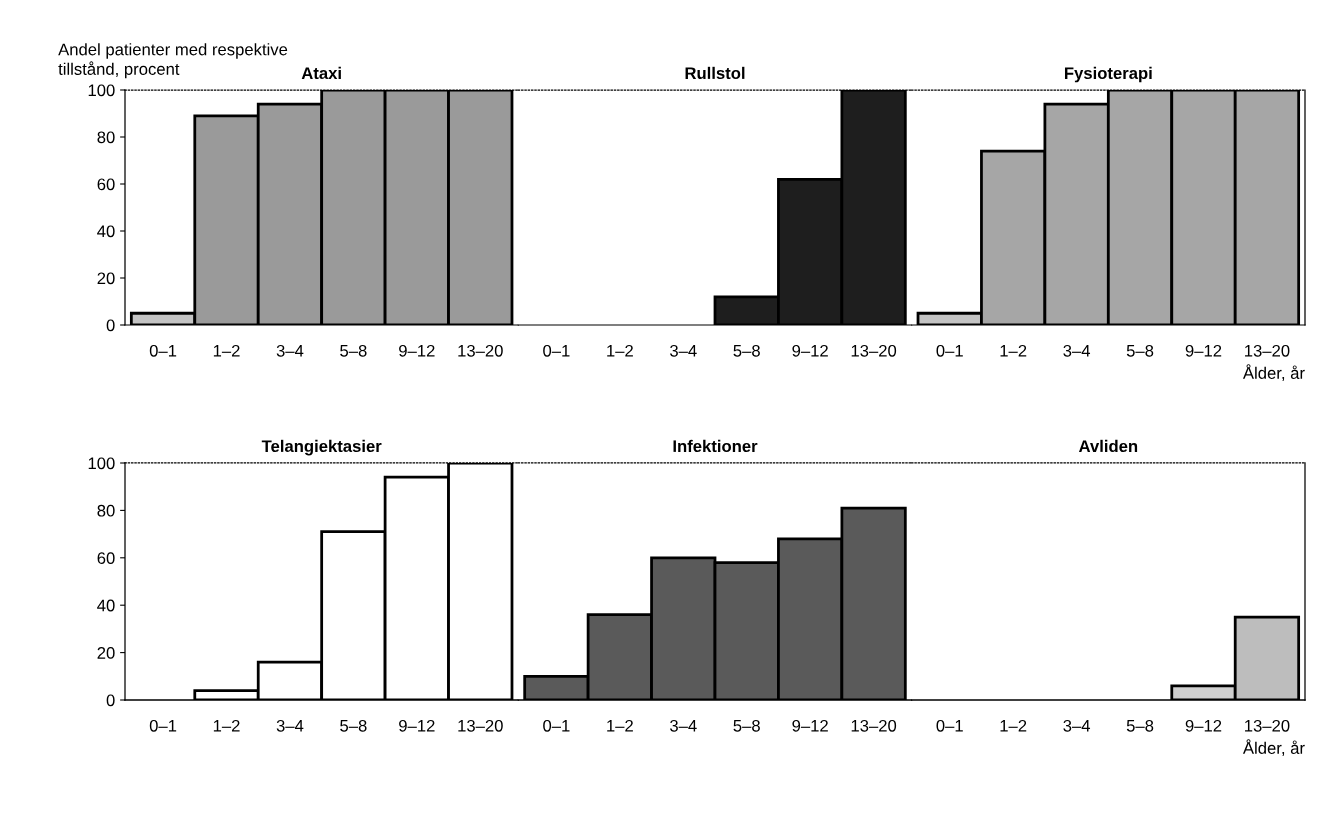 The height and width of the screenshot is (835, 1329). Describe the element at coordinates (1108, 446) in the screenshot. I see `chart-title: Avliden` at that location.